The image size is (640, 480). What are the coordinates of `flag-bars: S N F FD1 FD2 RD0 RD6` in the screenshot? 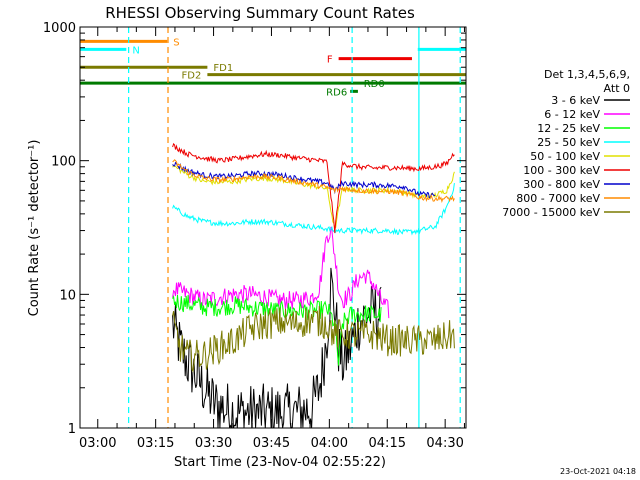 It's located at (273, 67).